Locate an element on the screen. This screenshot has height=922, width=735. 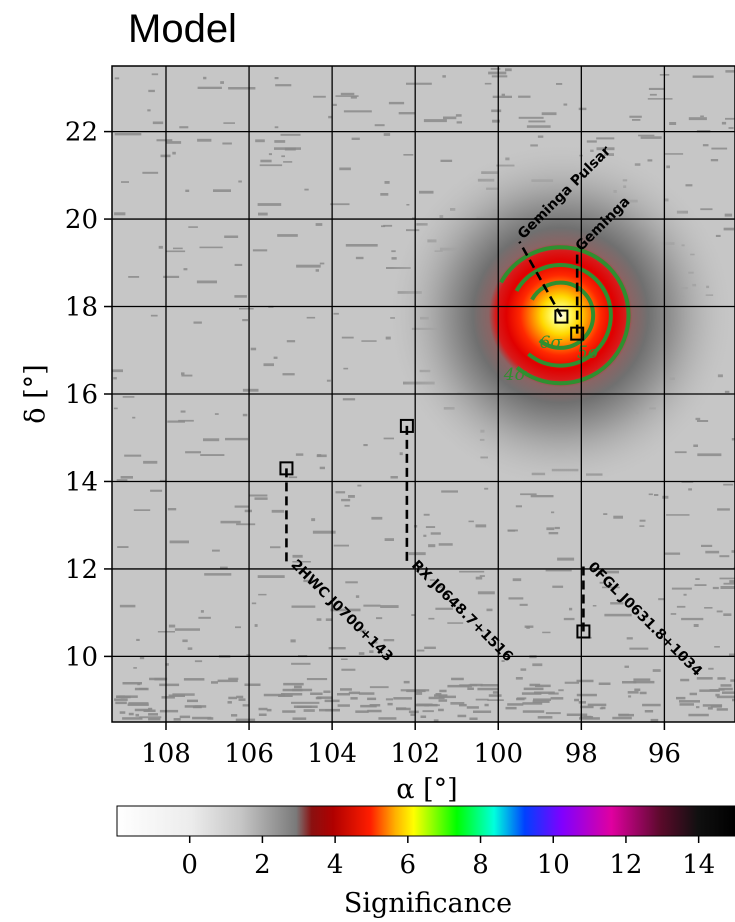
x-tick-label: 106 is located at coordinates (249, 754).